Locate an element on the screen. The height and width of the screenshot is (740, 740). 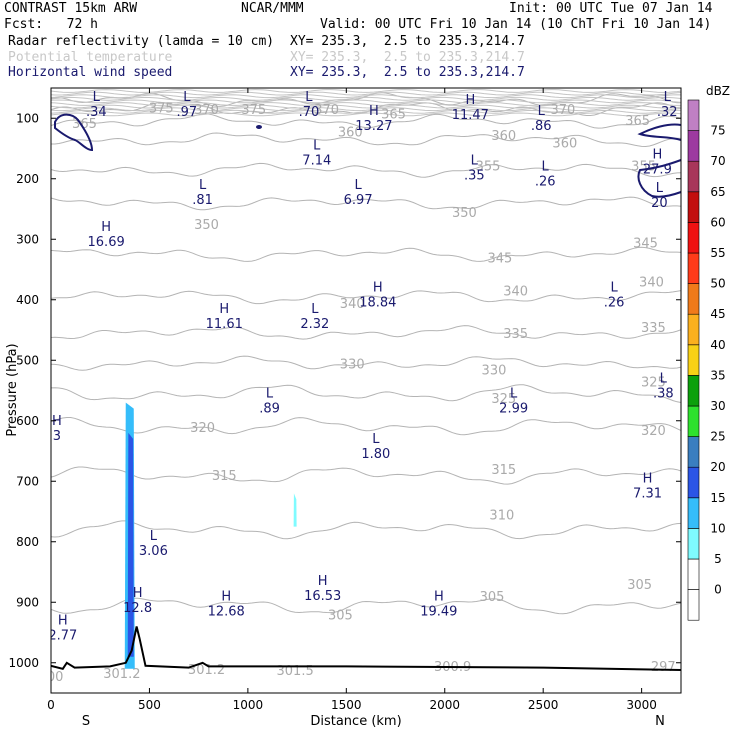
wind-extremum-low: L7.14 is located at coordinates (316, 154).